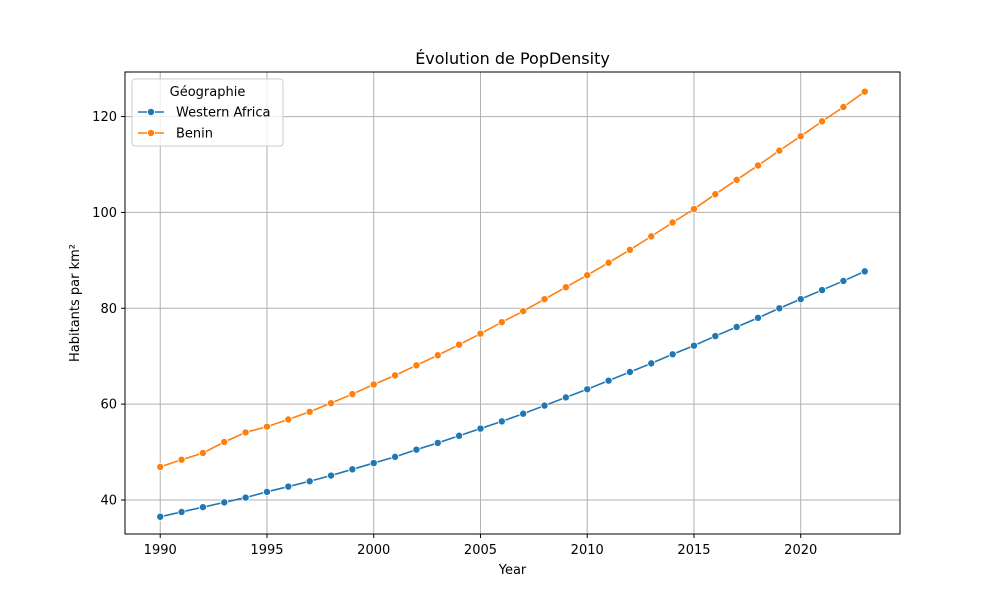 The image size is (1000, 600). I want to click on legend-label: Western Africa, so click(223, 113).